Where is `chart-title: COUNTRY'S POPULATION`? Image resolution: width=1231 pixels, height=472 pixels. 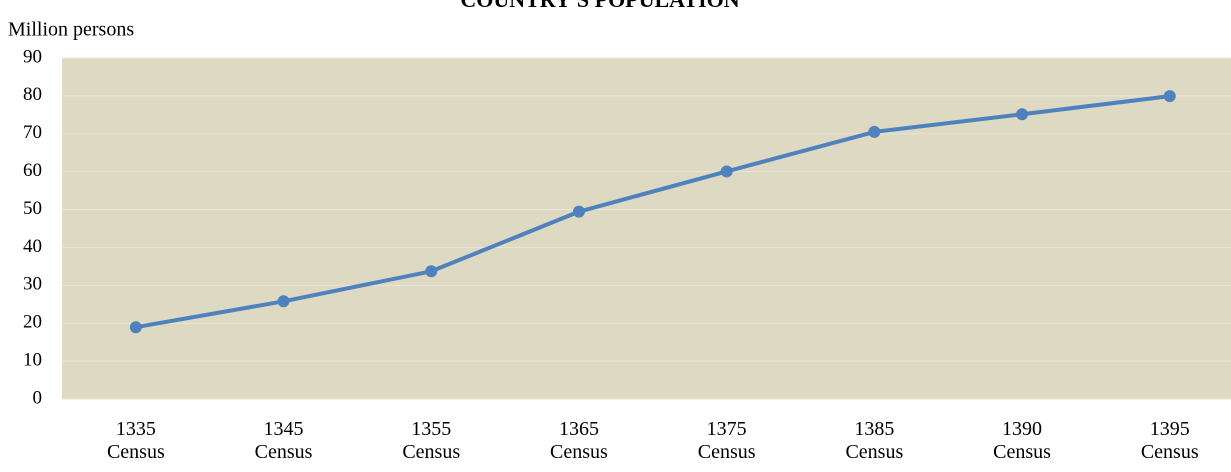 chart-title: COUNTRY'S POPULATION is located at coordinates (599, 6).